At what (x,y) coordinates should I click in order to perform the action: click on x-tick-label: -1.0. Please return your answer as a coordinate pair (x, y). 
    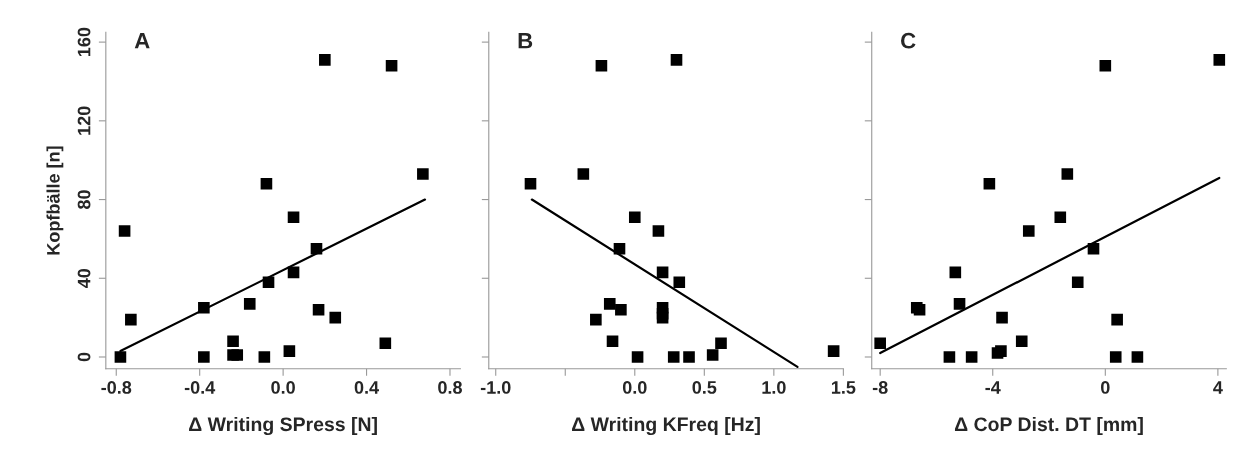
    Looking at the image, I should click on (495, 387).